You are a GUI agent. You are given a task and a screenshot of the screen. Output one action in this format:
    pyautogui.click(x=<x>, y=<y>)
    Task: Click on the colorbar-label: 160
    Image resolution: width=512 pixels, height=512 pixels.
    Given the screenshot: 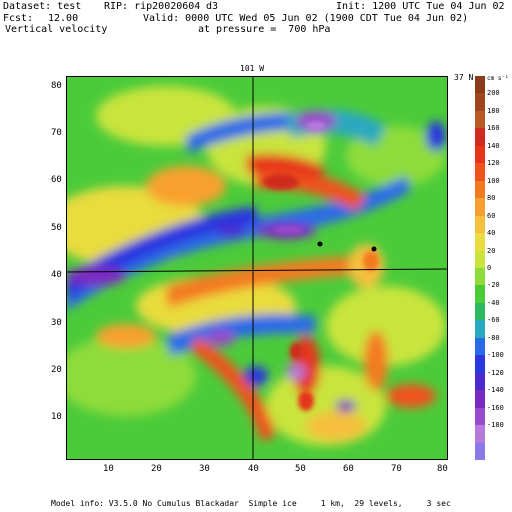 What is the action you would take?
    pyautogui.click(x=493, y=128)
    